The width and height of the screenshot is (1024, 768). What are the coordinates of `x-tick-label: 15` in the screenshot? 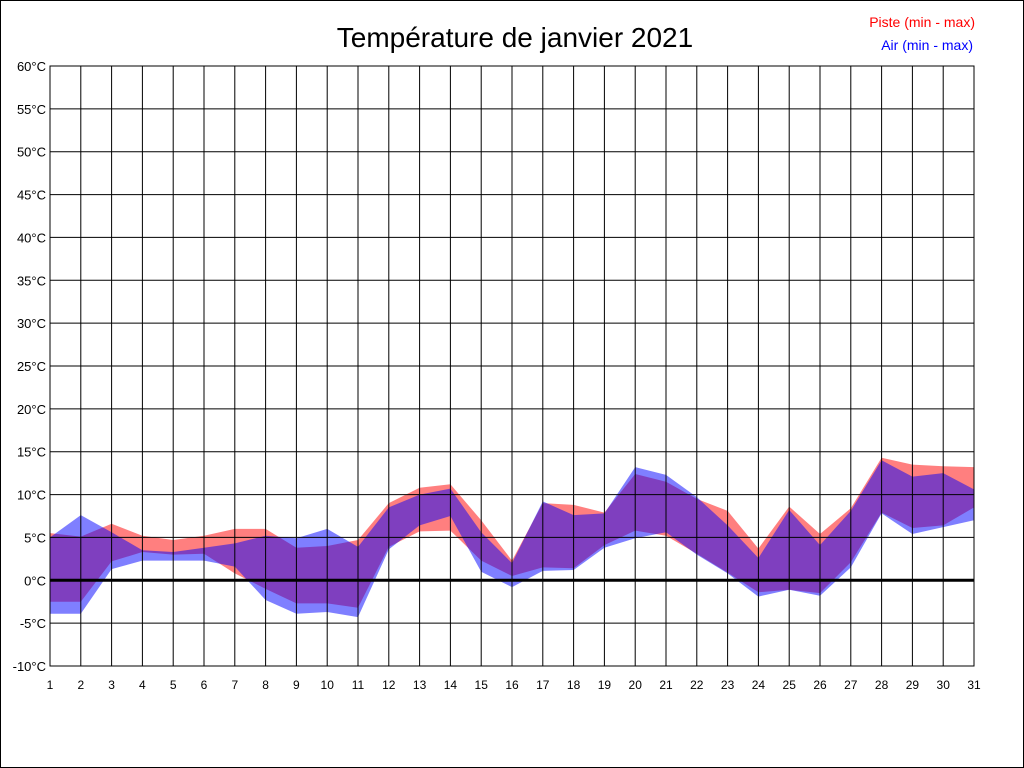 It's located at (482, 685).